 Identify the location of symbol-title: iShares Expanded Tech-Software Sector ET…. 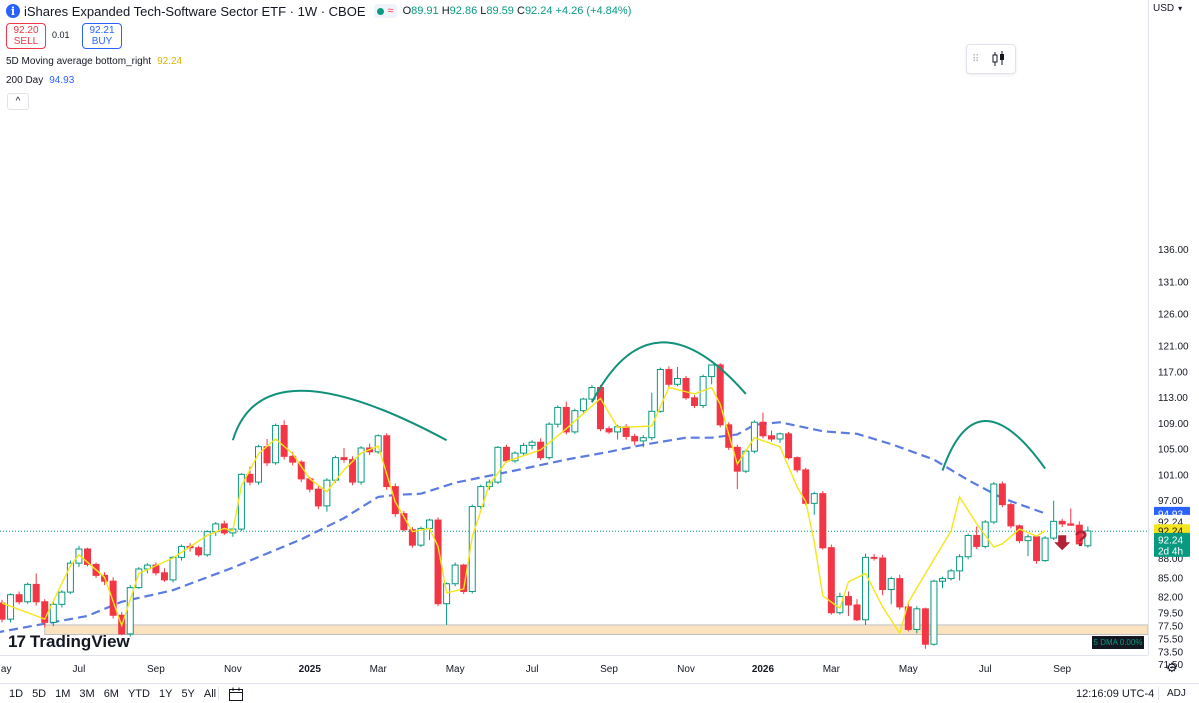
(195, 11).